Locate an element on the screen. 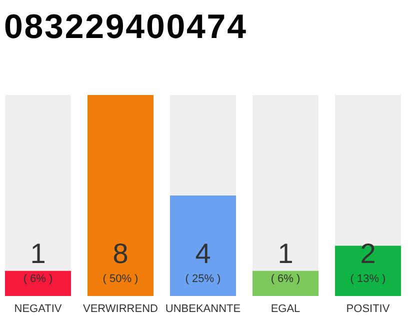 This screenshot has width=410, height=320. chart-title: 083229400474 is located at coordinates (125, 27).